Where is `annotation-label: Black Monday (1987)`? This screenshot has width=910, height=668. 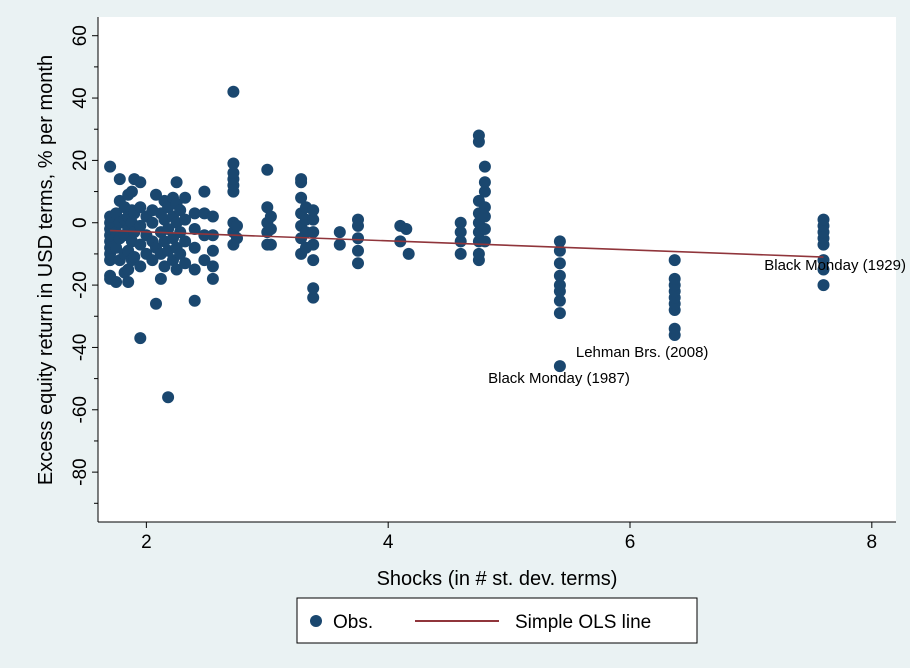
annotation-label: Black Monday (1987) is located at coordinates (559, 378).